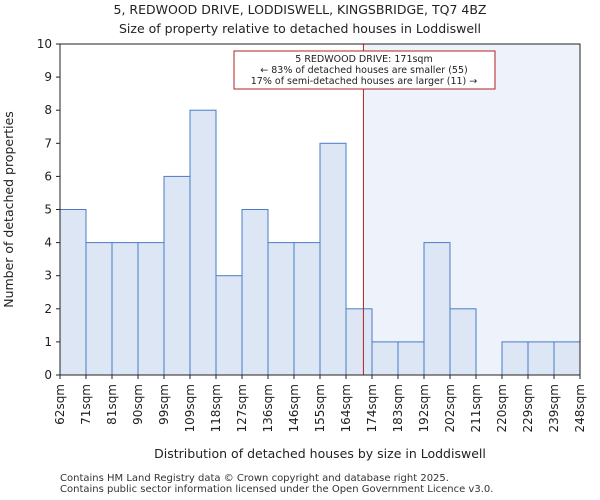 This screenshot has width=600, height=500. What do you see at coordinates (177, 275) in the screenshot?
I see `bar-99sqm` at bounding box center [177, 275].